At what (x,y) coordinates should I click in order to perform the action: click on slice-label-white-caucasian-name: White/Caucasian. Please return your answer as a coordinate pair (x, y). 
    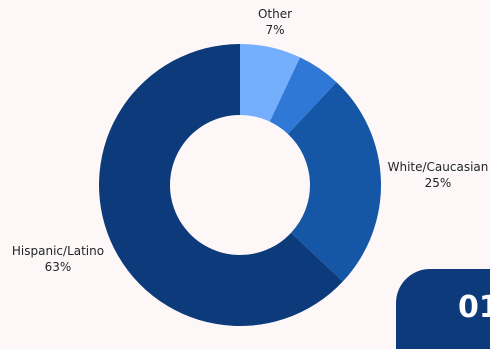
    Looking at the image, I should click on (438, 167).